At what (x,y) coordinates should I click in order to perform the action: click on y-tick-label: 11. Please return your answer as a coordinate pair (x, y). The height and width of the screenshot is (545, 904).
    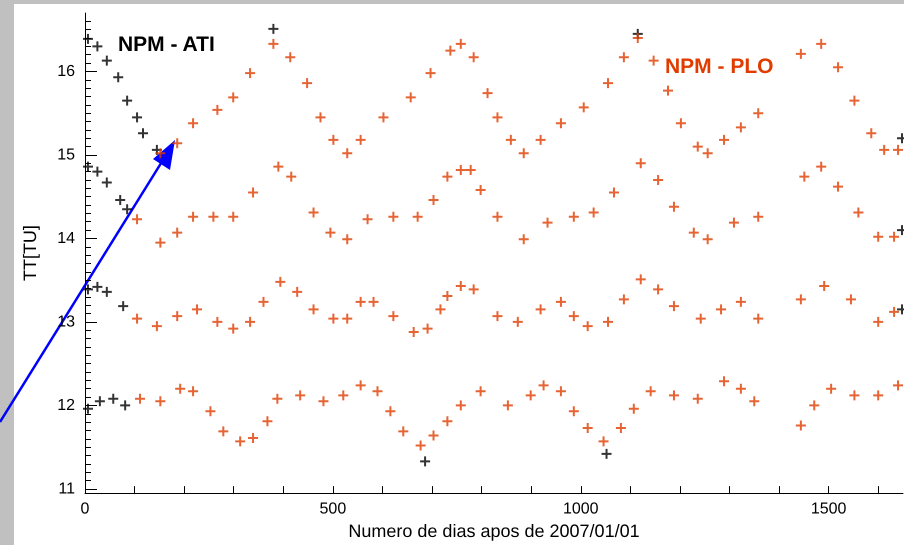
    Looking at the image, I should click on (67, 489).